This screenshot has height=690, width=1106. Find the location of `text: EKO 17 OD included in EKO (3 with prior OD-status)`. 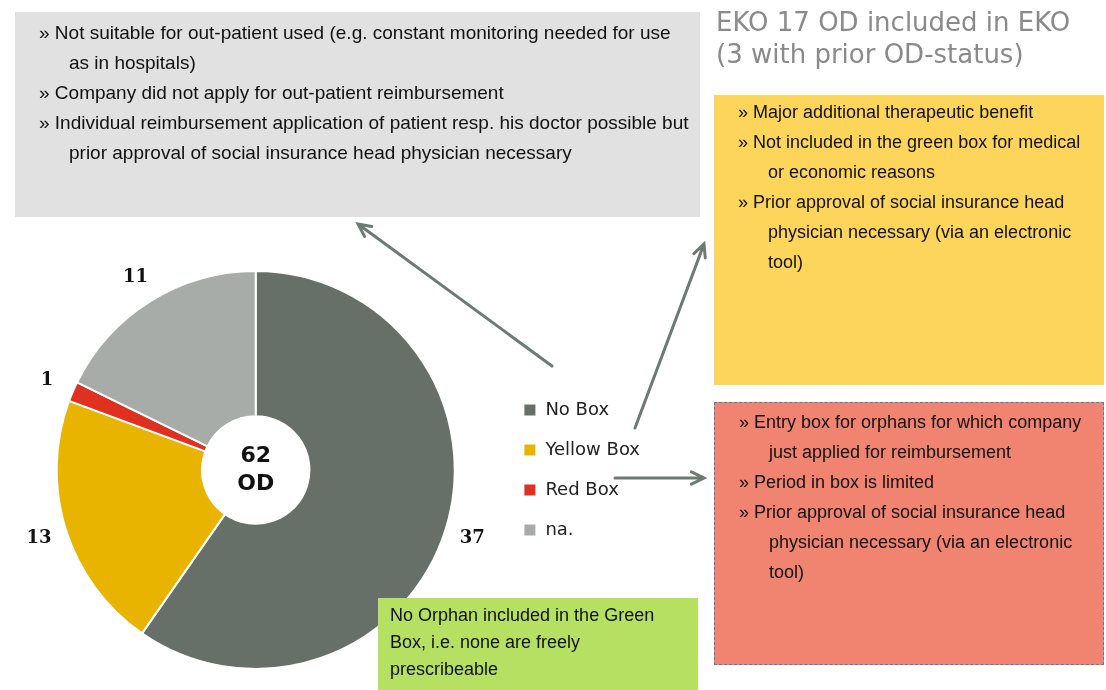

text: EKO 17 OD included in EKO (3 with prior OD-status) is located at coordinates (894, 38).